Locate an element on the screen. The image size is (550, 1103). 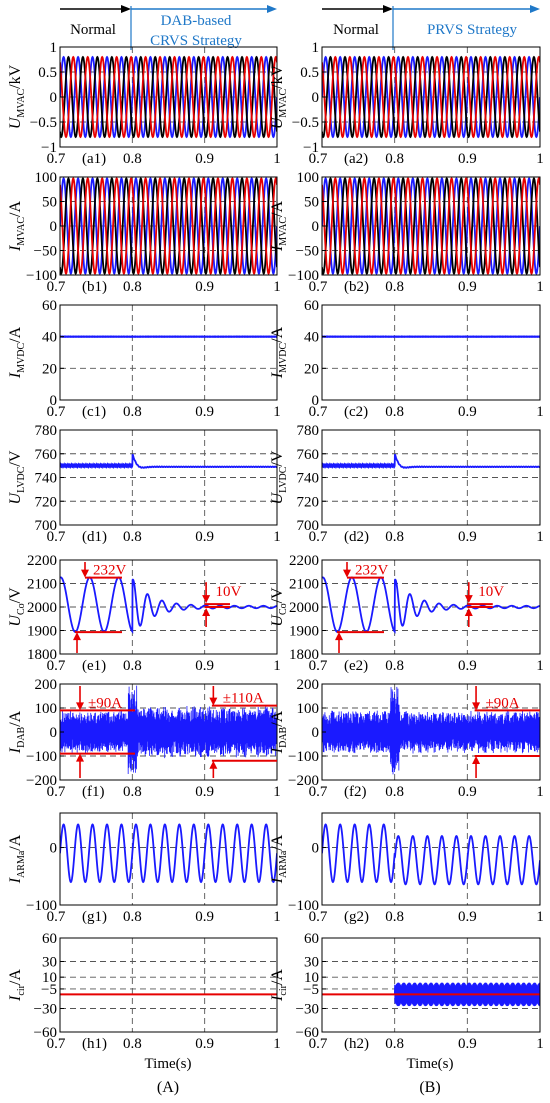
annotation-before: ±90A is located at coordinates (105, 703).